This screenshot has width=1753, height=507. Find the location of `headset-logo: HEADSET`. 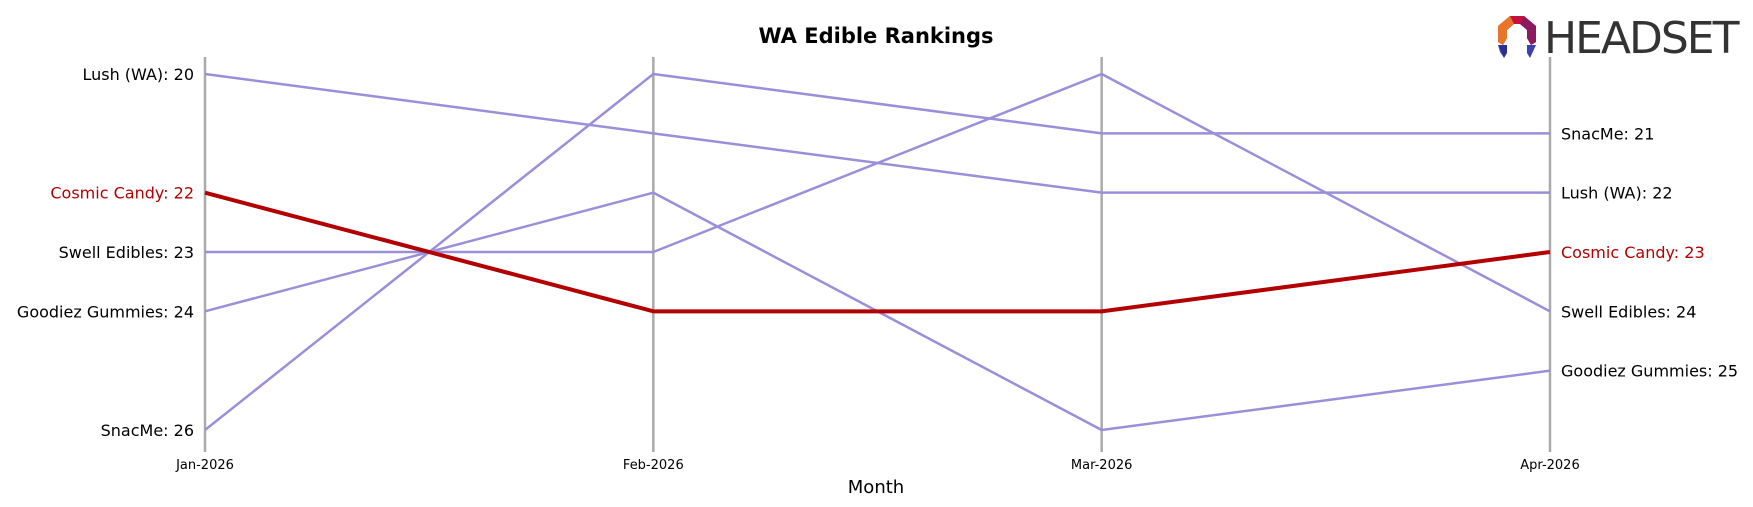

headset-logo: HEADSET is located at coordinates (1620, 38).